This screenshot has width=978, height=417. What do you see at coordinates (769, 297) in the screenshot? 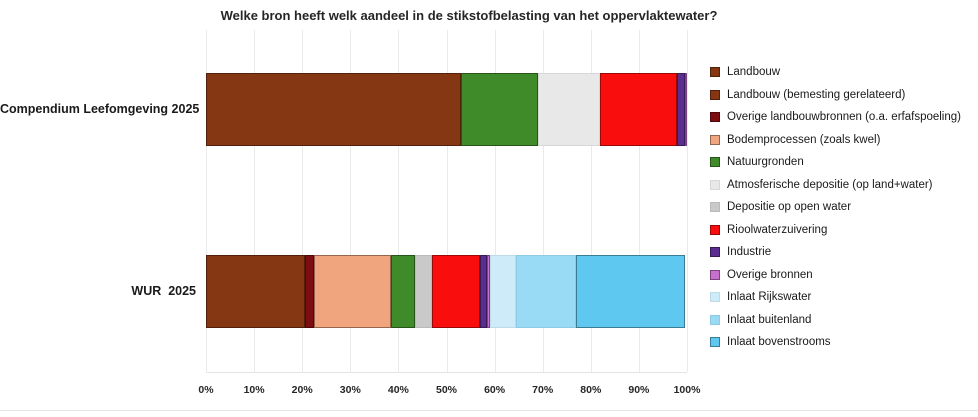
I see `legend-label: Inlaat Rijkswater` at bounding box center [769, 297].